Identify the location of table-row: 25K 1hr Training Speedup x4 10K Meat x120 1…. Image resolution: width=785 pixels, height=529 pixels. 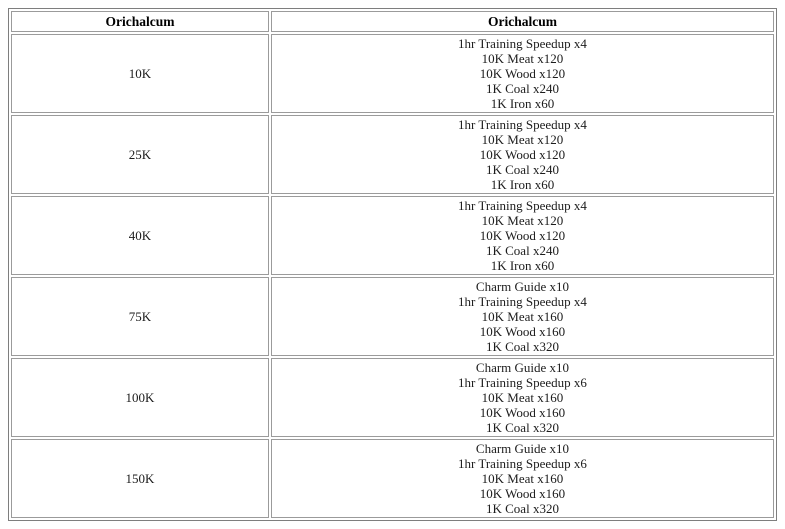
(392, 154).